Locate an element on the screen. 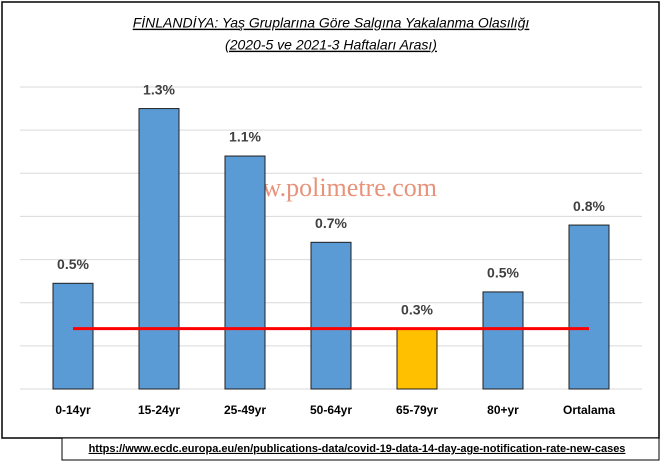  value-label: 1.1% is located at coordinates (245, 137).